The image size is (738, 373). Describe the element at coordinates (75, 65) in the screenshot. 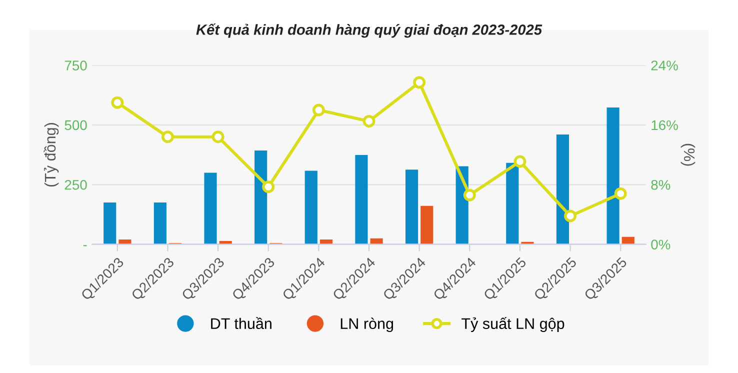

I see `y-tick-label: 750` at that location.